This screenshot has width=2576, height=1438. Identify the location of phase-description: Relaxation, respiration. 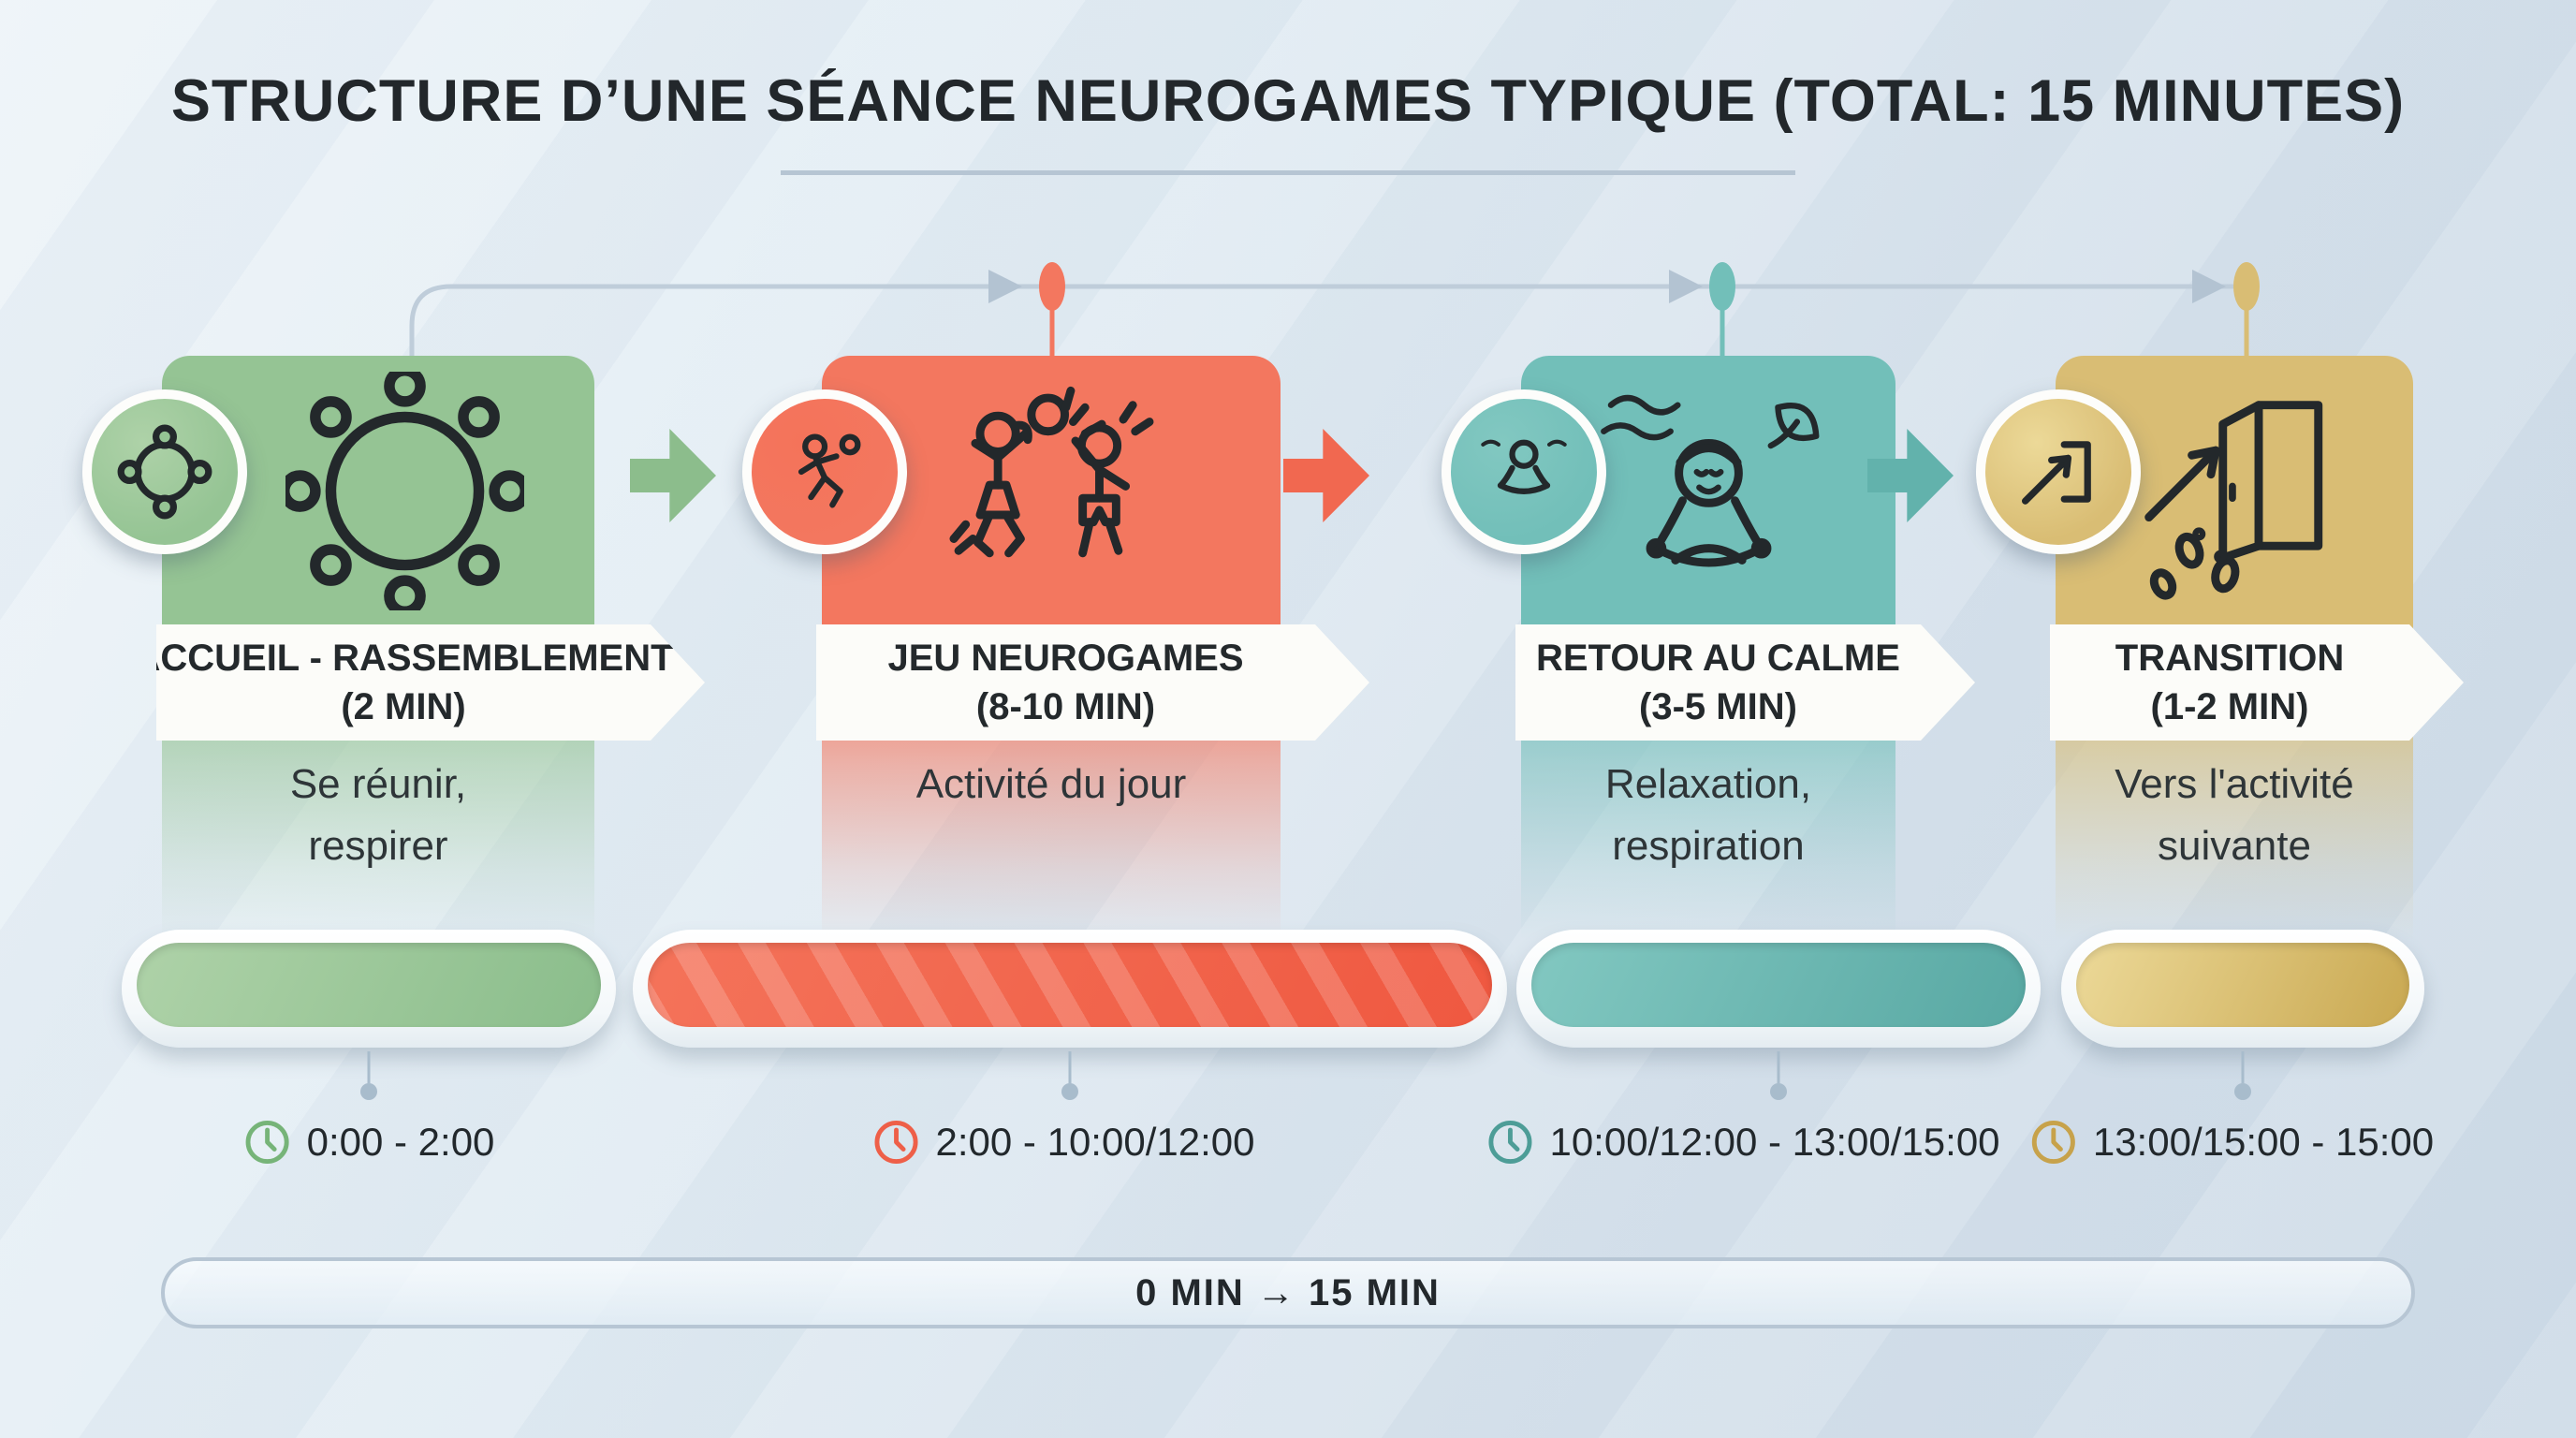
(1708, 815).